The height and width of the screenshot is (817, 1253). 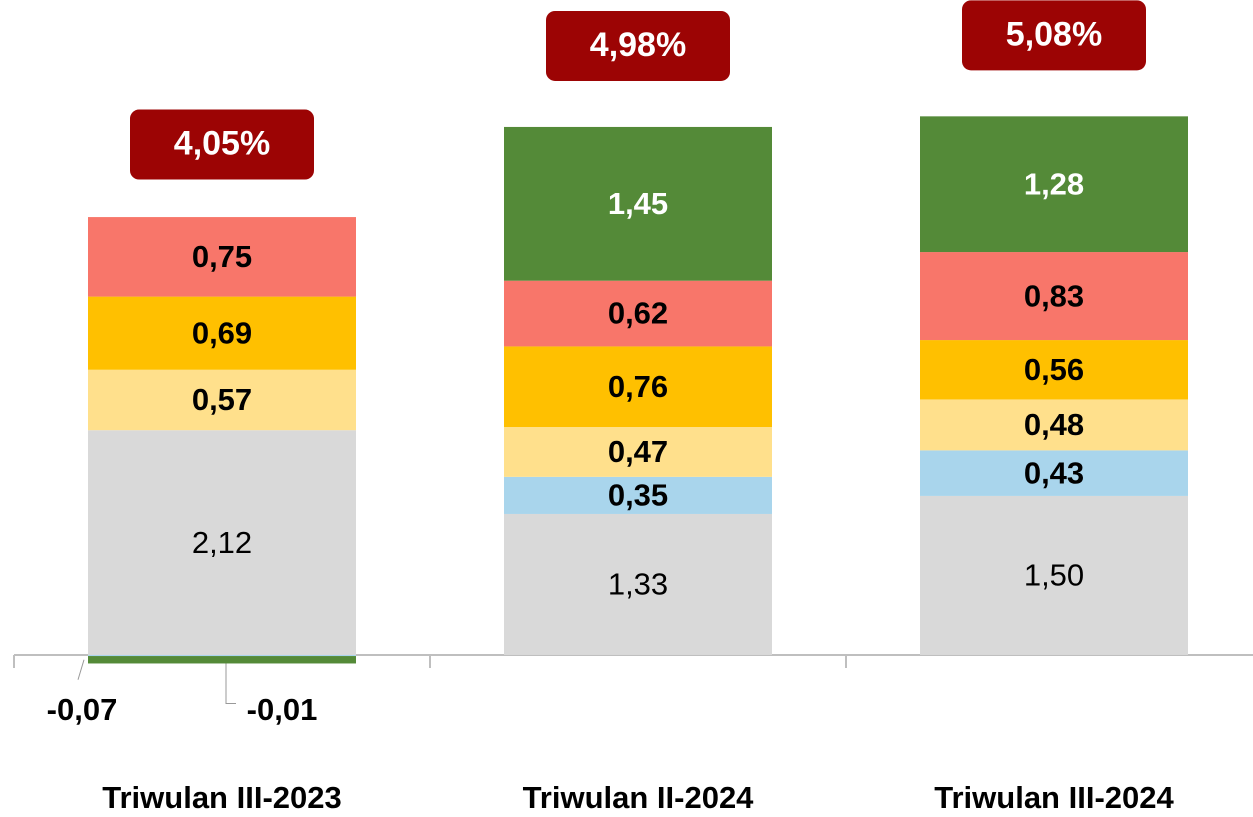 I want to click on data-label: 0,43, so click(x=1054, y=472).